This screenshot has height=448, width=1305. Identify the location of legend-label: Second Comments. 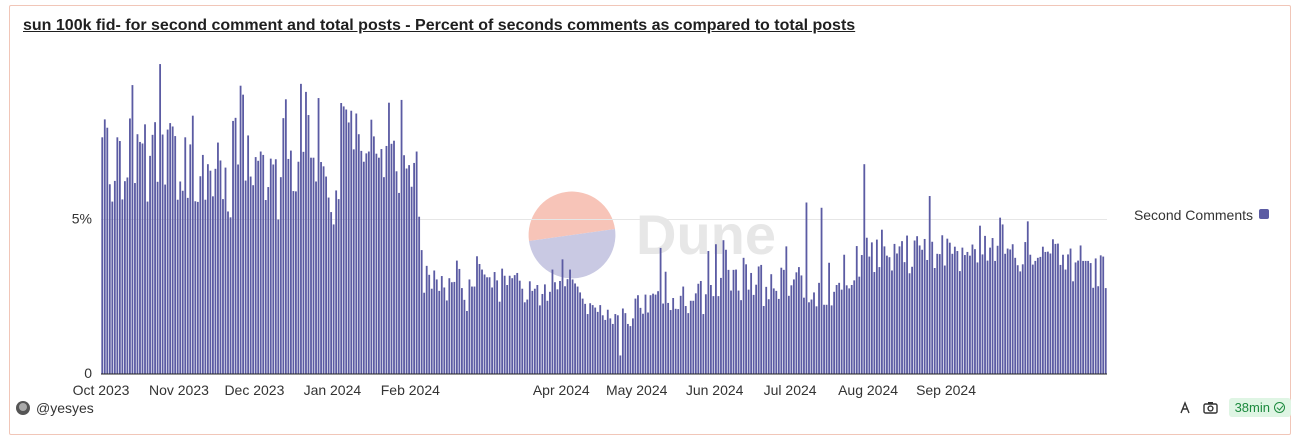
(1193, 215).